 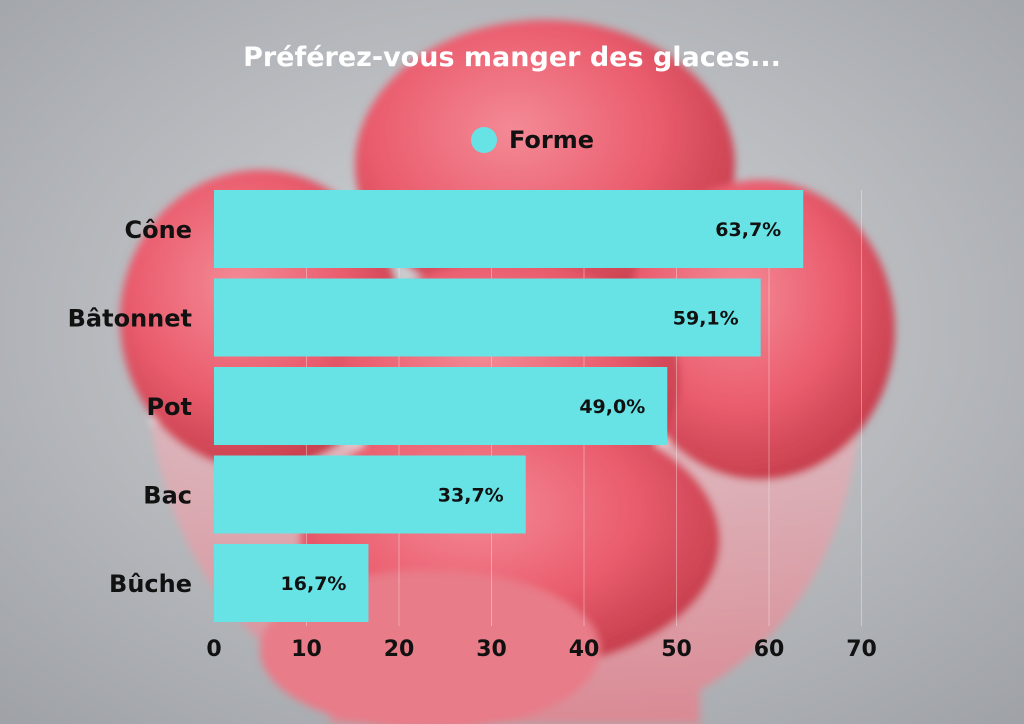 I want to click on legend-swatch, so click(x=484, y=140).